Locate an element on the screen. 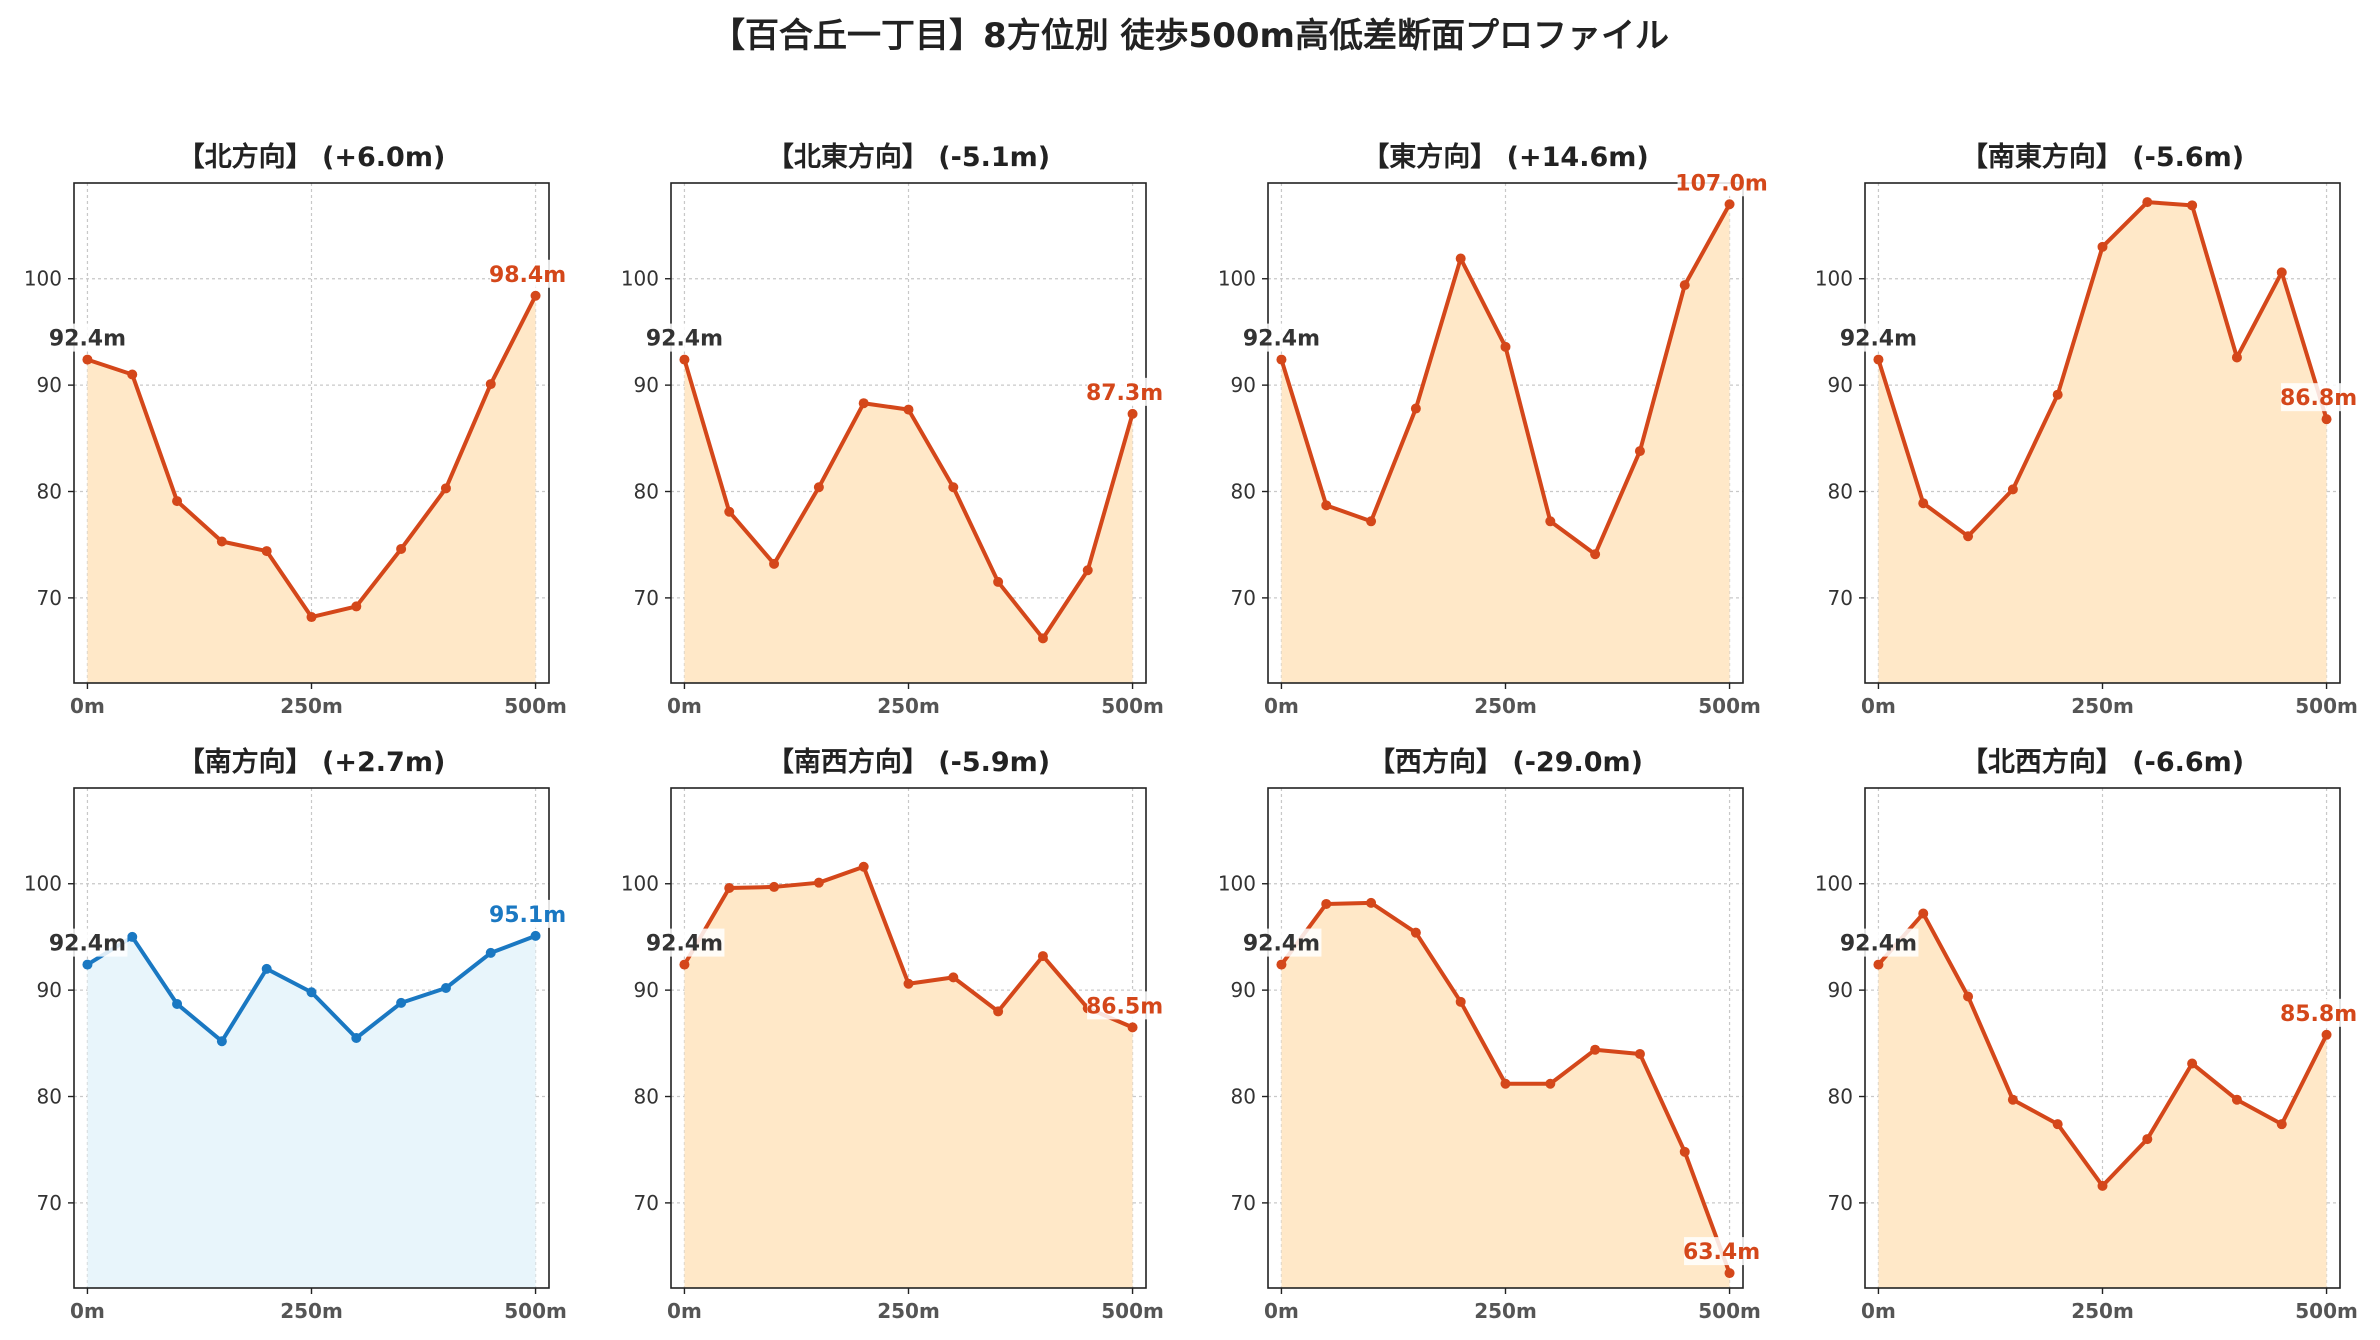 Image resolution: width=2380 pixels, height=1340 pixels. end-elevation-label: 98.4m is located at coordinates (527, 275).